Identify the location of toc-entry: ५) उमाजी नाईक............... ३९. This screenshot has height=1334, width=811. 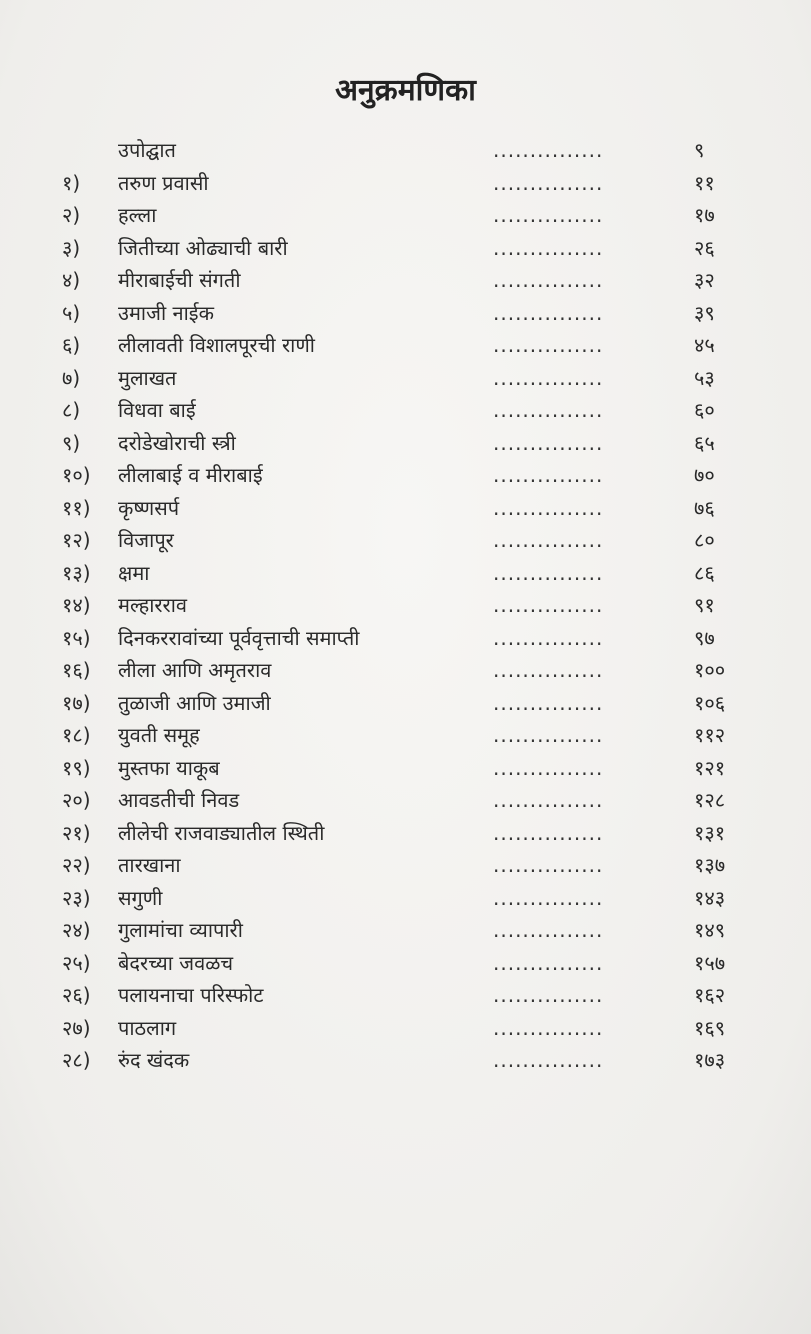
(405, 313).